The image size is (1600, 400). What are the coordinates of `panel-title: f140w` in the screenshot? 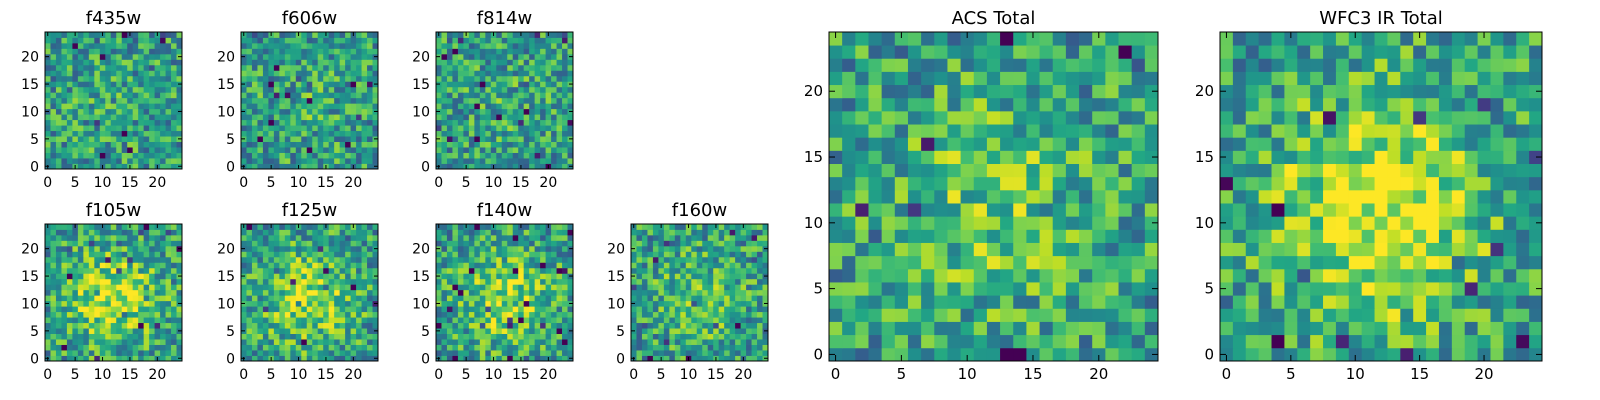 It's located at (504, 210).